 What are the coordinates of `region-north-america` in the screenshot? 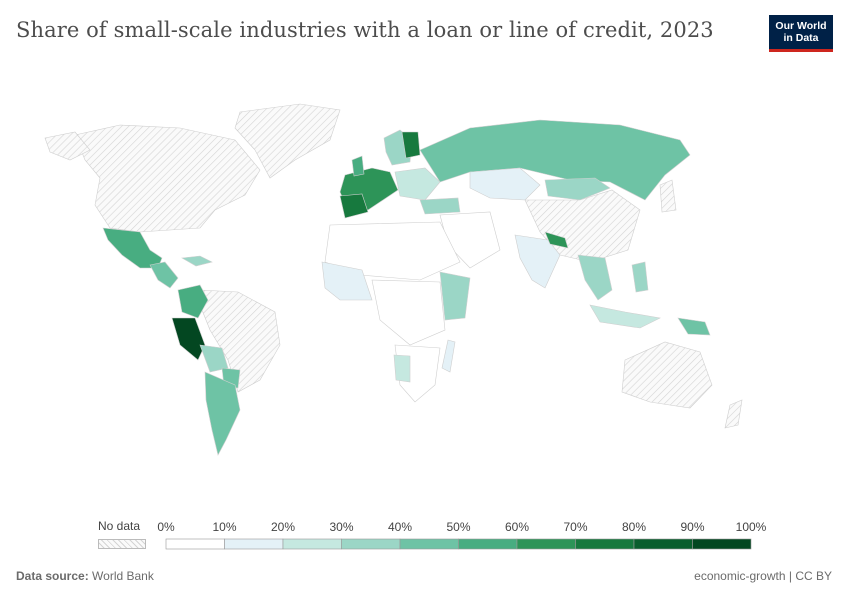 It's located at (167, 178).